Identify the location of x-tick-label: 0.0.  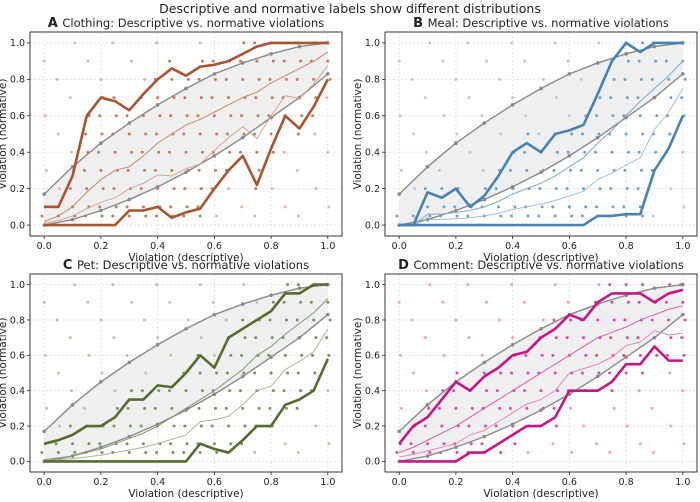
(44, 482).